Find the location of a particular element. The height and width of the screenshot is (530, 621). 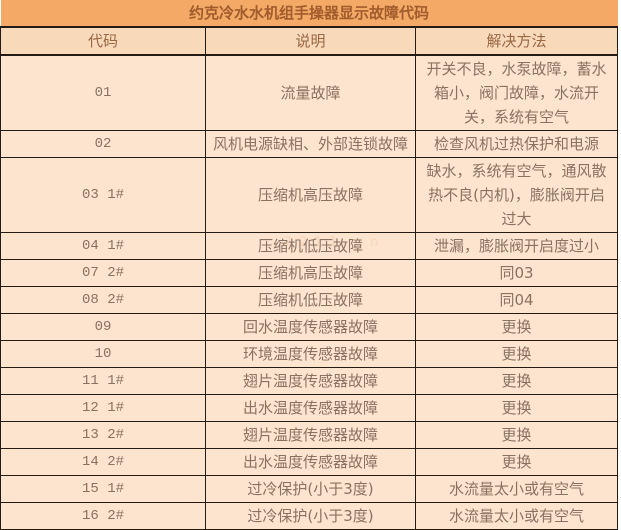

table-row: 04 1# 压缩机低压故障 泄漏，膨胀阀开启度过小 is located at coordinates (309, 246).